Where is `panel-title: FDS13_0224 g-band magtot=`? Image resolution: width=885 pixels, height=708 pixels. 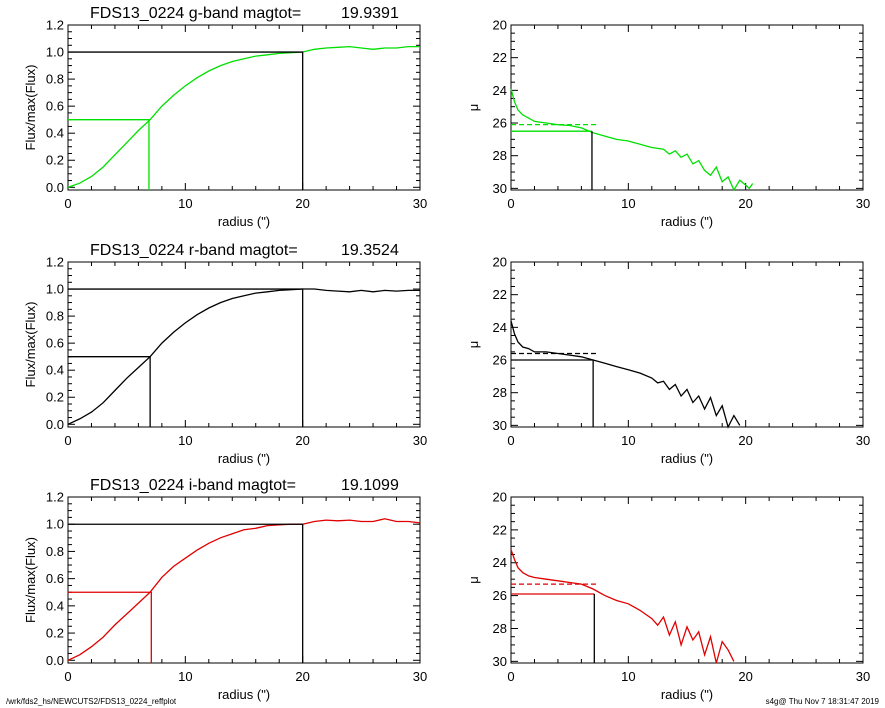 panel-title: FDS13_0224 g-band magtot= is located at coordinates (195, 13).